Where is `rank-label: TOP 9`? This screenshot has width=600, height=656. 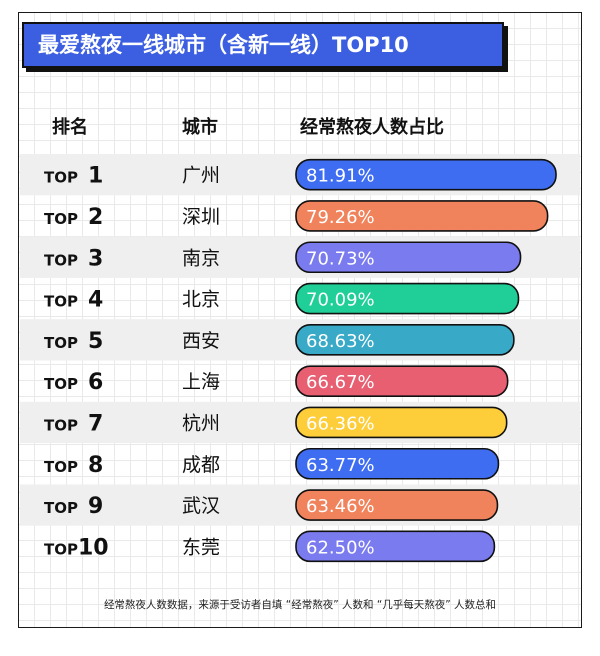
rank-label: TOP 9 is located at coordinates (73, 506).